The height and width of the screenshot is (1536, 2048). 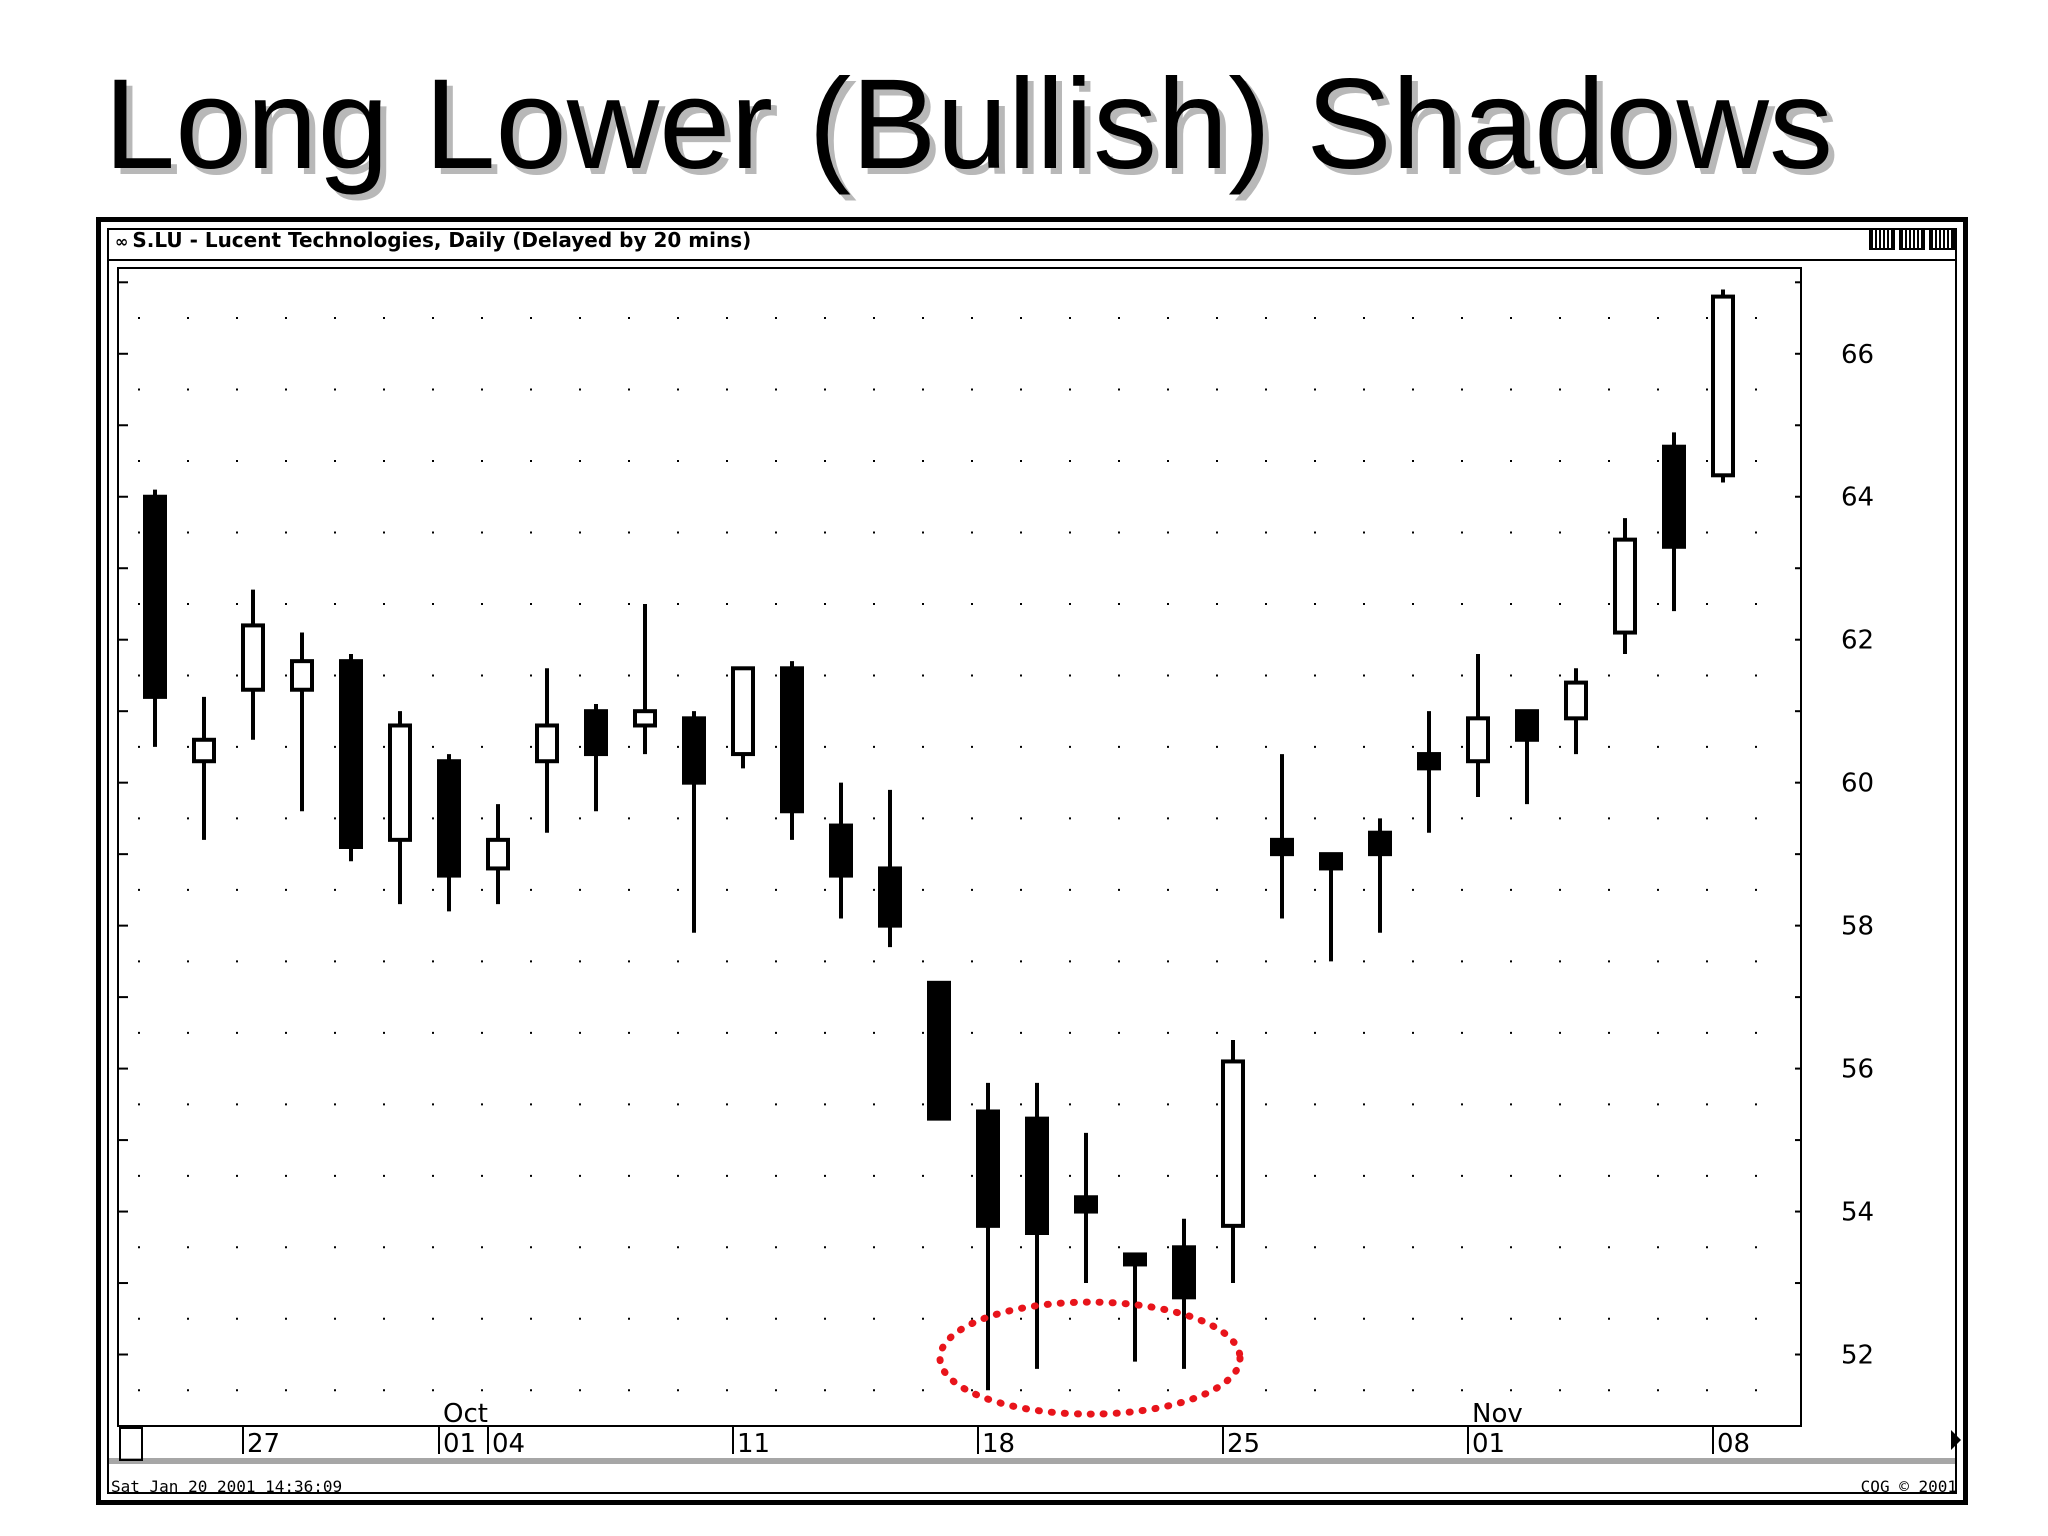 What do you see at coordinates (1733, 1444) in the screenshot?
I see `x-tick-label: 08` at bounding box center [1733, 1444].